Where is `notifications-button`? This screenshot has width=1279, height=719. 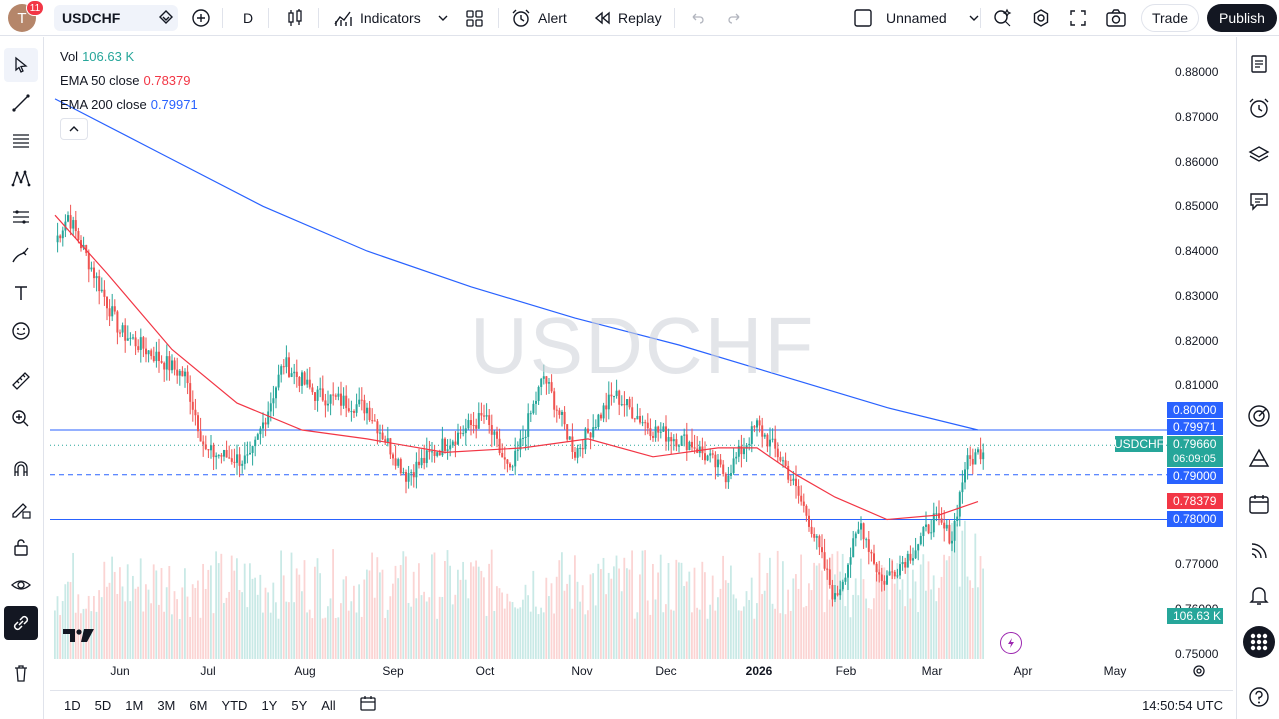
notifications-button is located at coordinates (1259, 595).